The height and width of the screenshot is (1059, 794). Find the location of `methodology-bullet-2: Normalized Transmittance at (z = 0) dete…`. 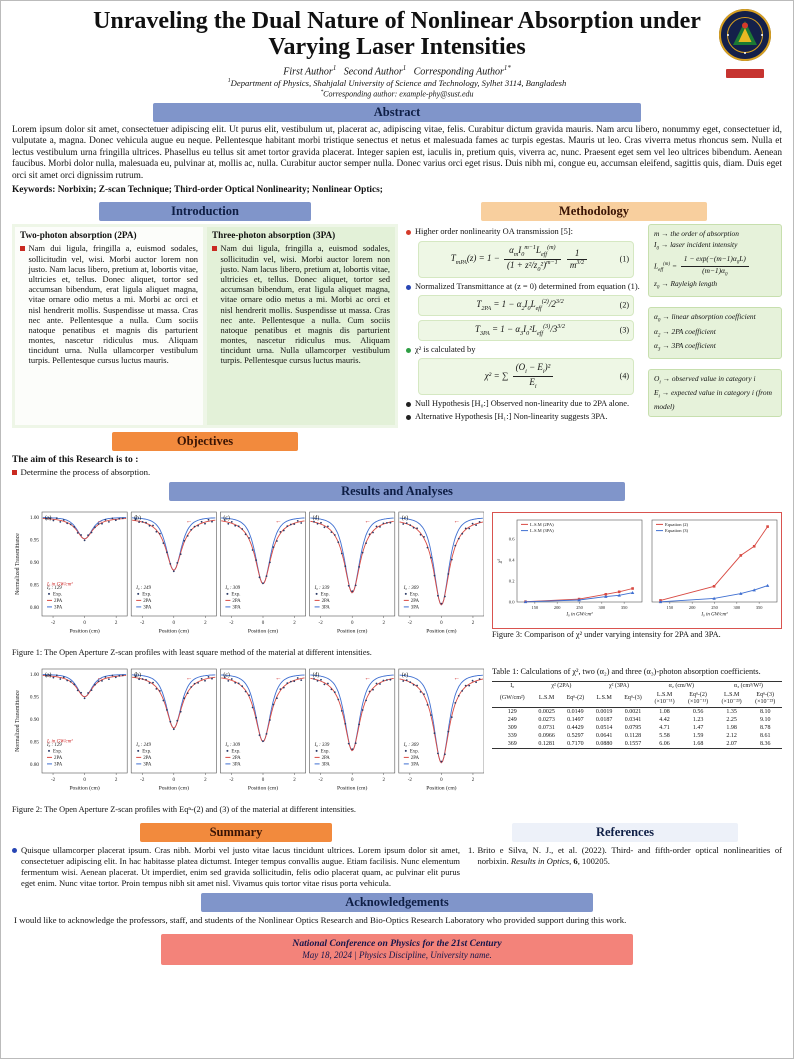

methodology-bullet-2: Normalized Transmittance at (z = 0) dete… is located at coordinates (527, 286).